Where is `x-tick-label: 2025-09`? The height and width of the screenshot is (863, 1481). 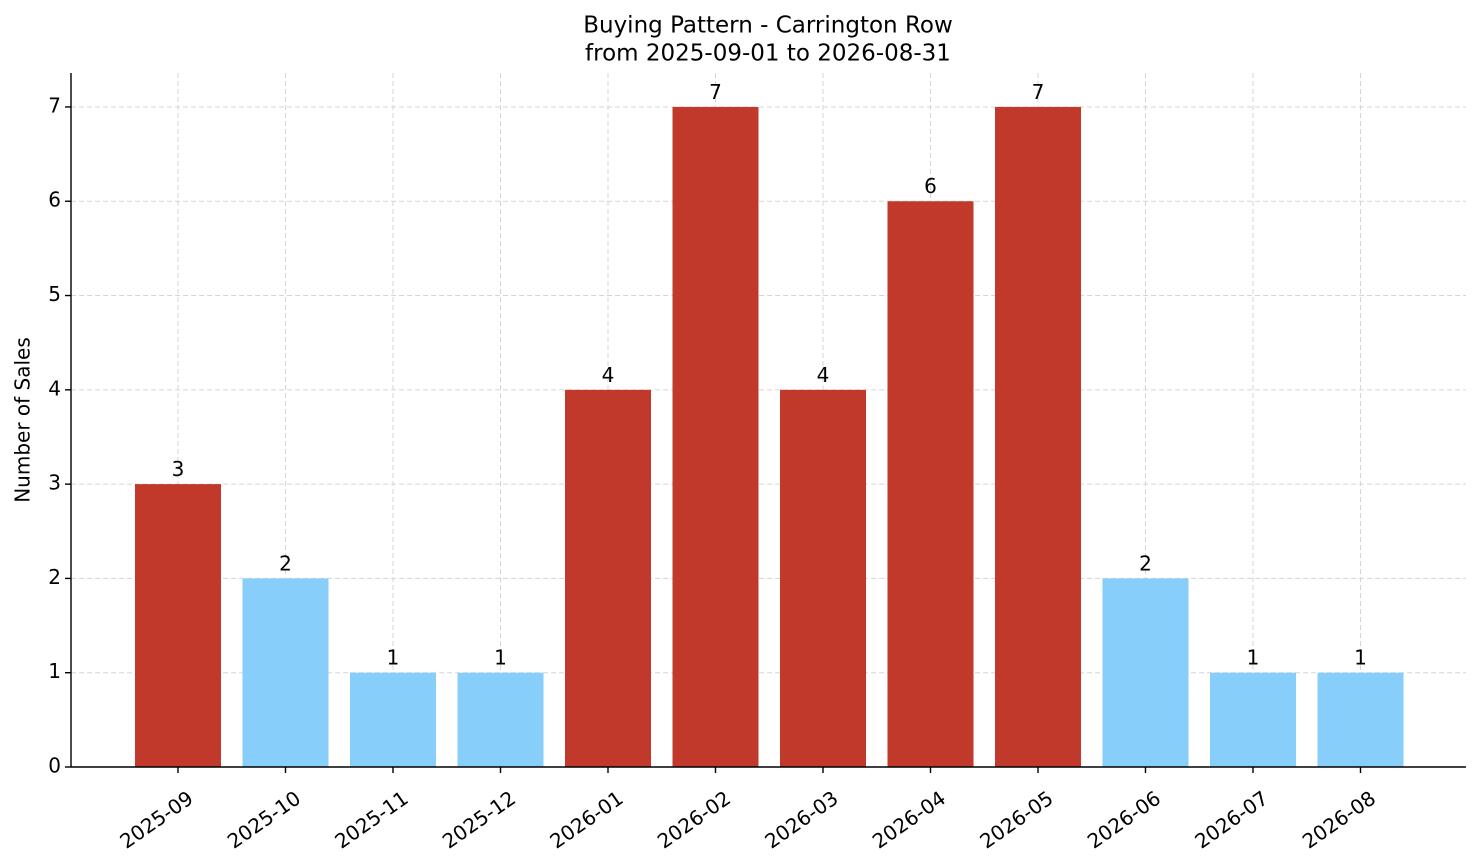
x-tick-label: 2025-09 is located at coordinates (156, 820).